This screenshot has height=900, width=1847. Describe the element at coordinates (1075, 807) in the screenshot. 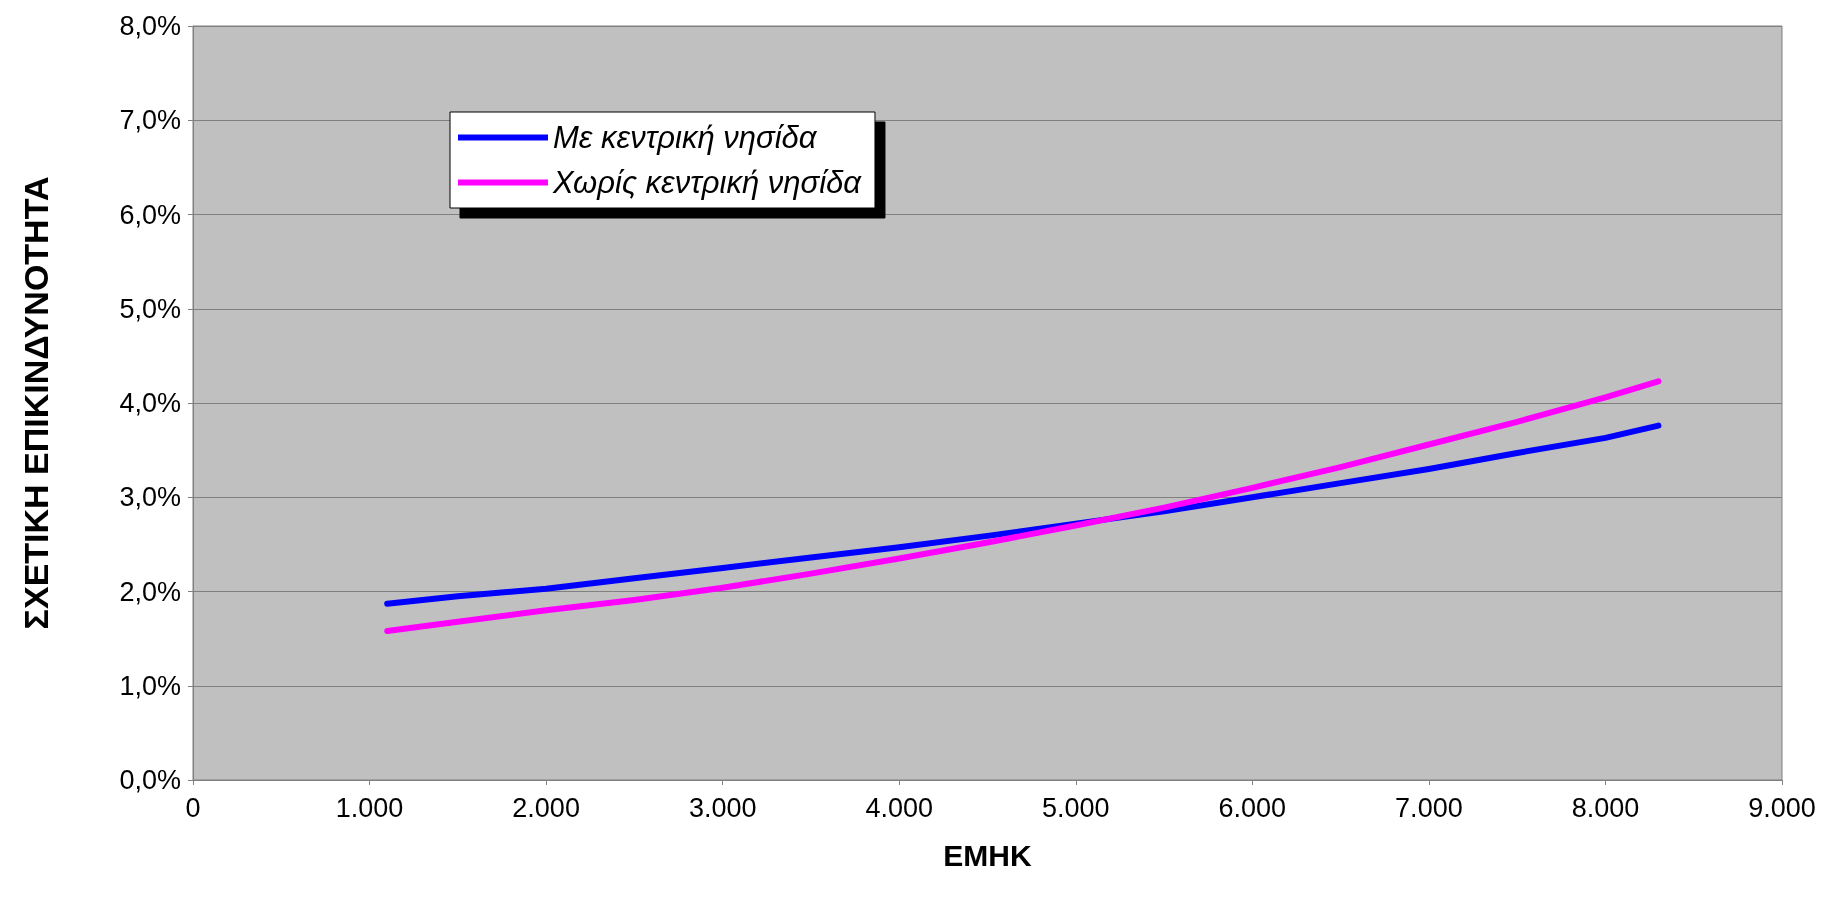

I see `x-tick-label: 5.000` at that location.